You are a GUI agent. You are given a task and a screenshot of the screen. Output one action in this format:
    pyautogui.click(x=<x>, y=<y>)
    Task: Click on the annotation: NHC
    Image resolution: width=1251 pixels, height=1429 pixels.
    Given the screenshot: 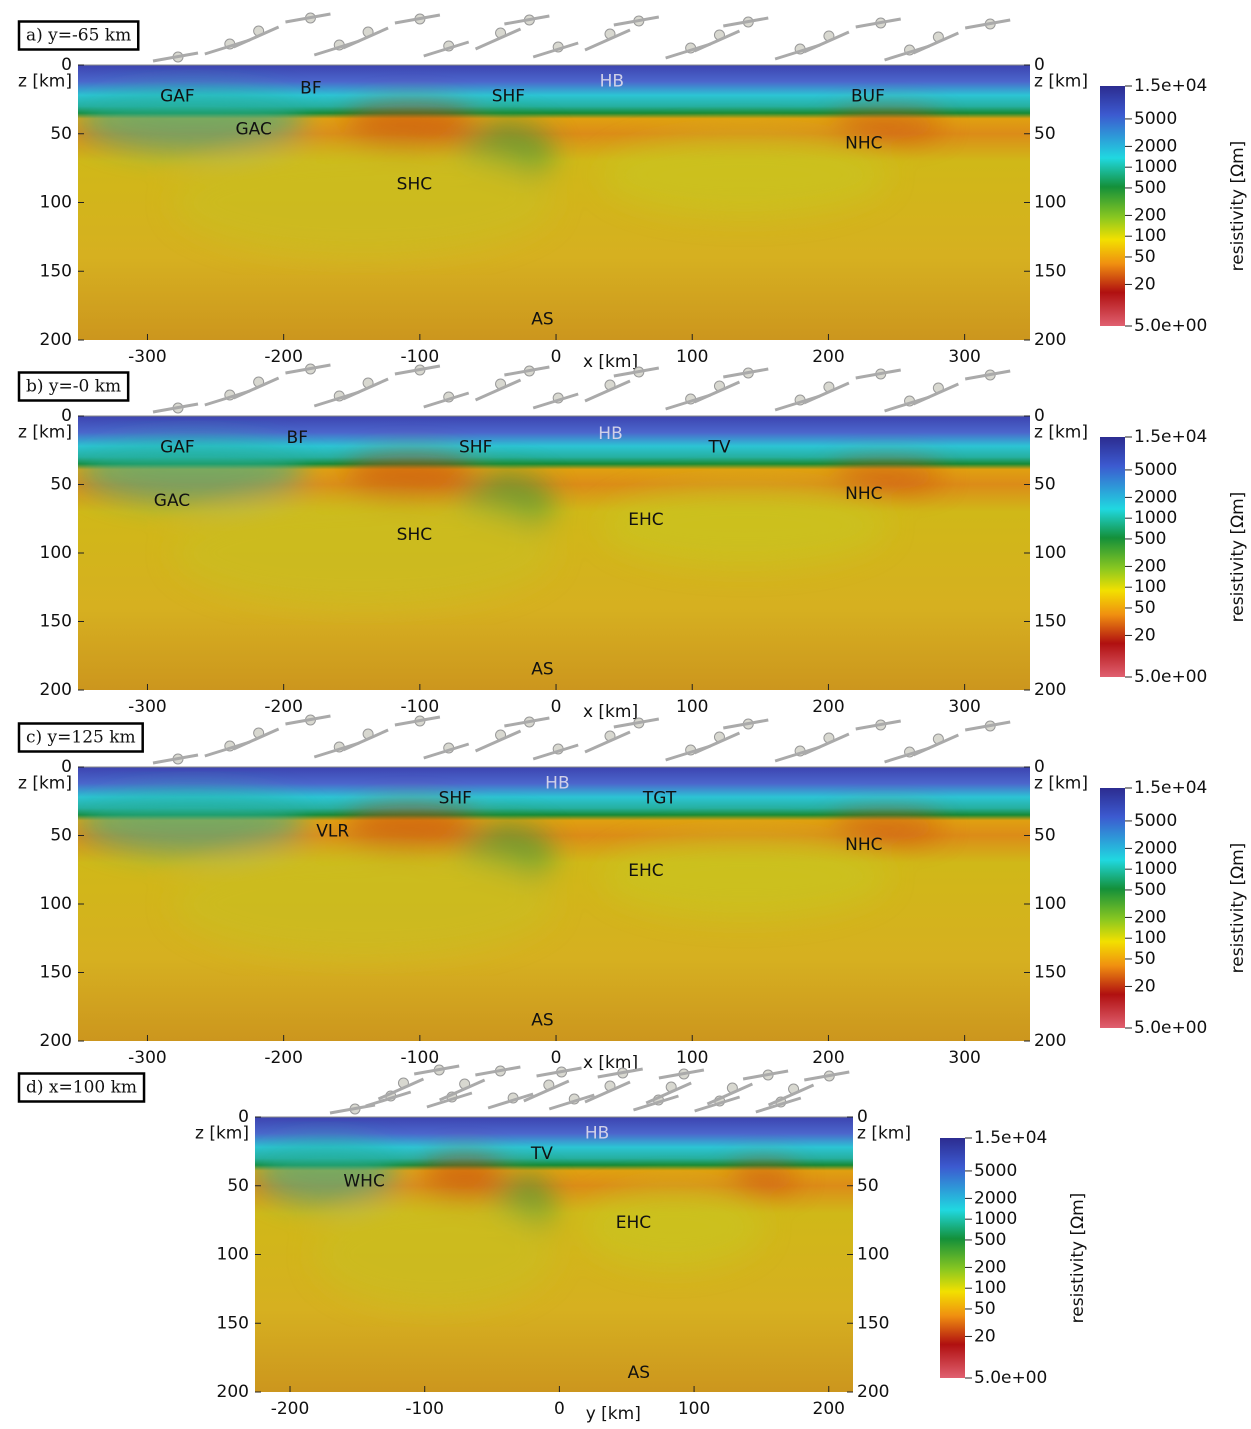 What is the action you would take?
    pyautogui.click(x=863, y=494)
    